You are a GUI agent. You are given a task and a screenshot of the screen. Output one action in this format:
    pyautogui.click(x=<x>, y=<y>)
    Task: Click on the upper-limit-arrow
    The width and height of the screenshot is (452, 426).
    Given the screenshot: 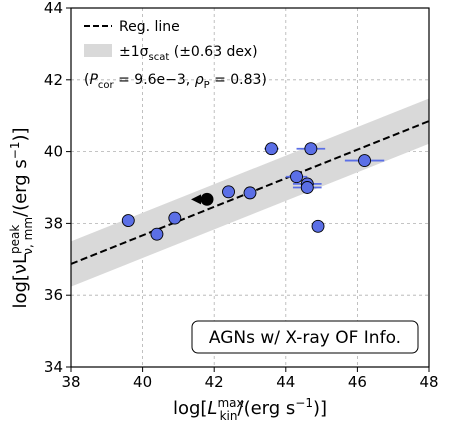 What is the action you would take?
    pyautogui.click(x=196, y=199)
    